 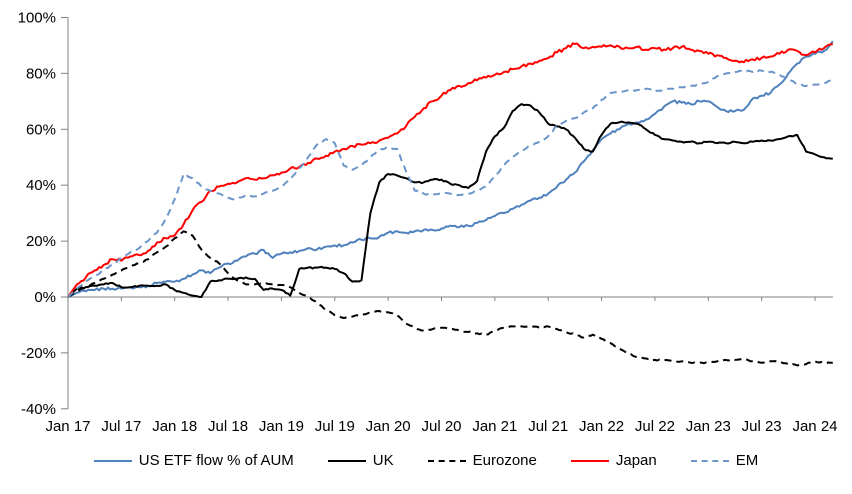 I want to click on x-axis-label: Jan 18, so click(x=174, y=426).